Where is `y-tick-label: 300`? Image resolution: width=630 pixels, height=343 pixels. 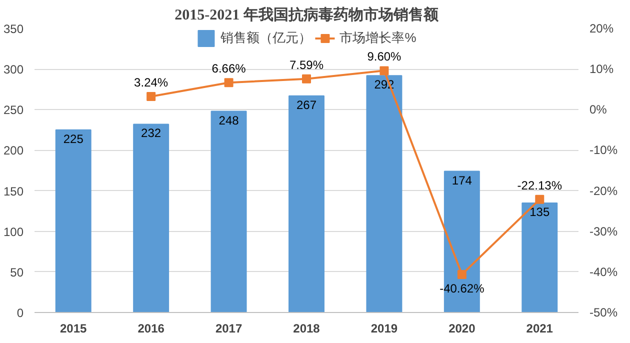
y-tick-label: 300 is located at coordinates (13, 69).